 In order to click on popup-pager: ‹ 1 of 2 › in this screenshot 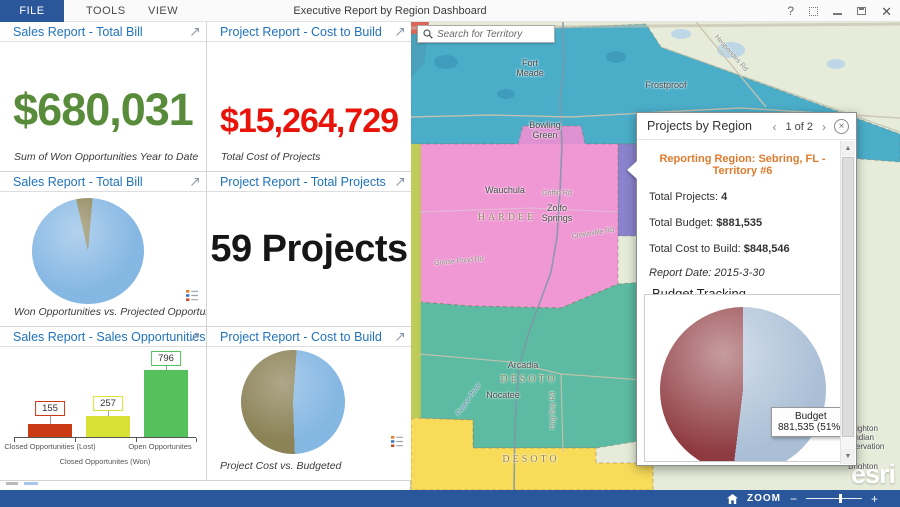, I will do `click(799, 126)`.